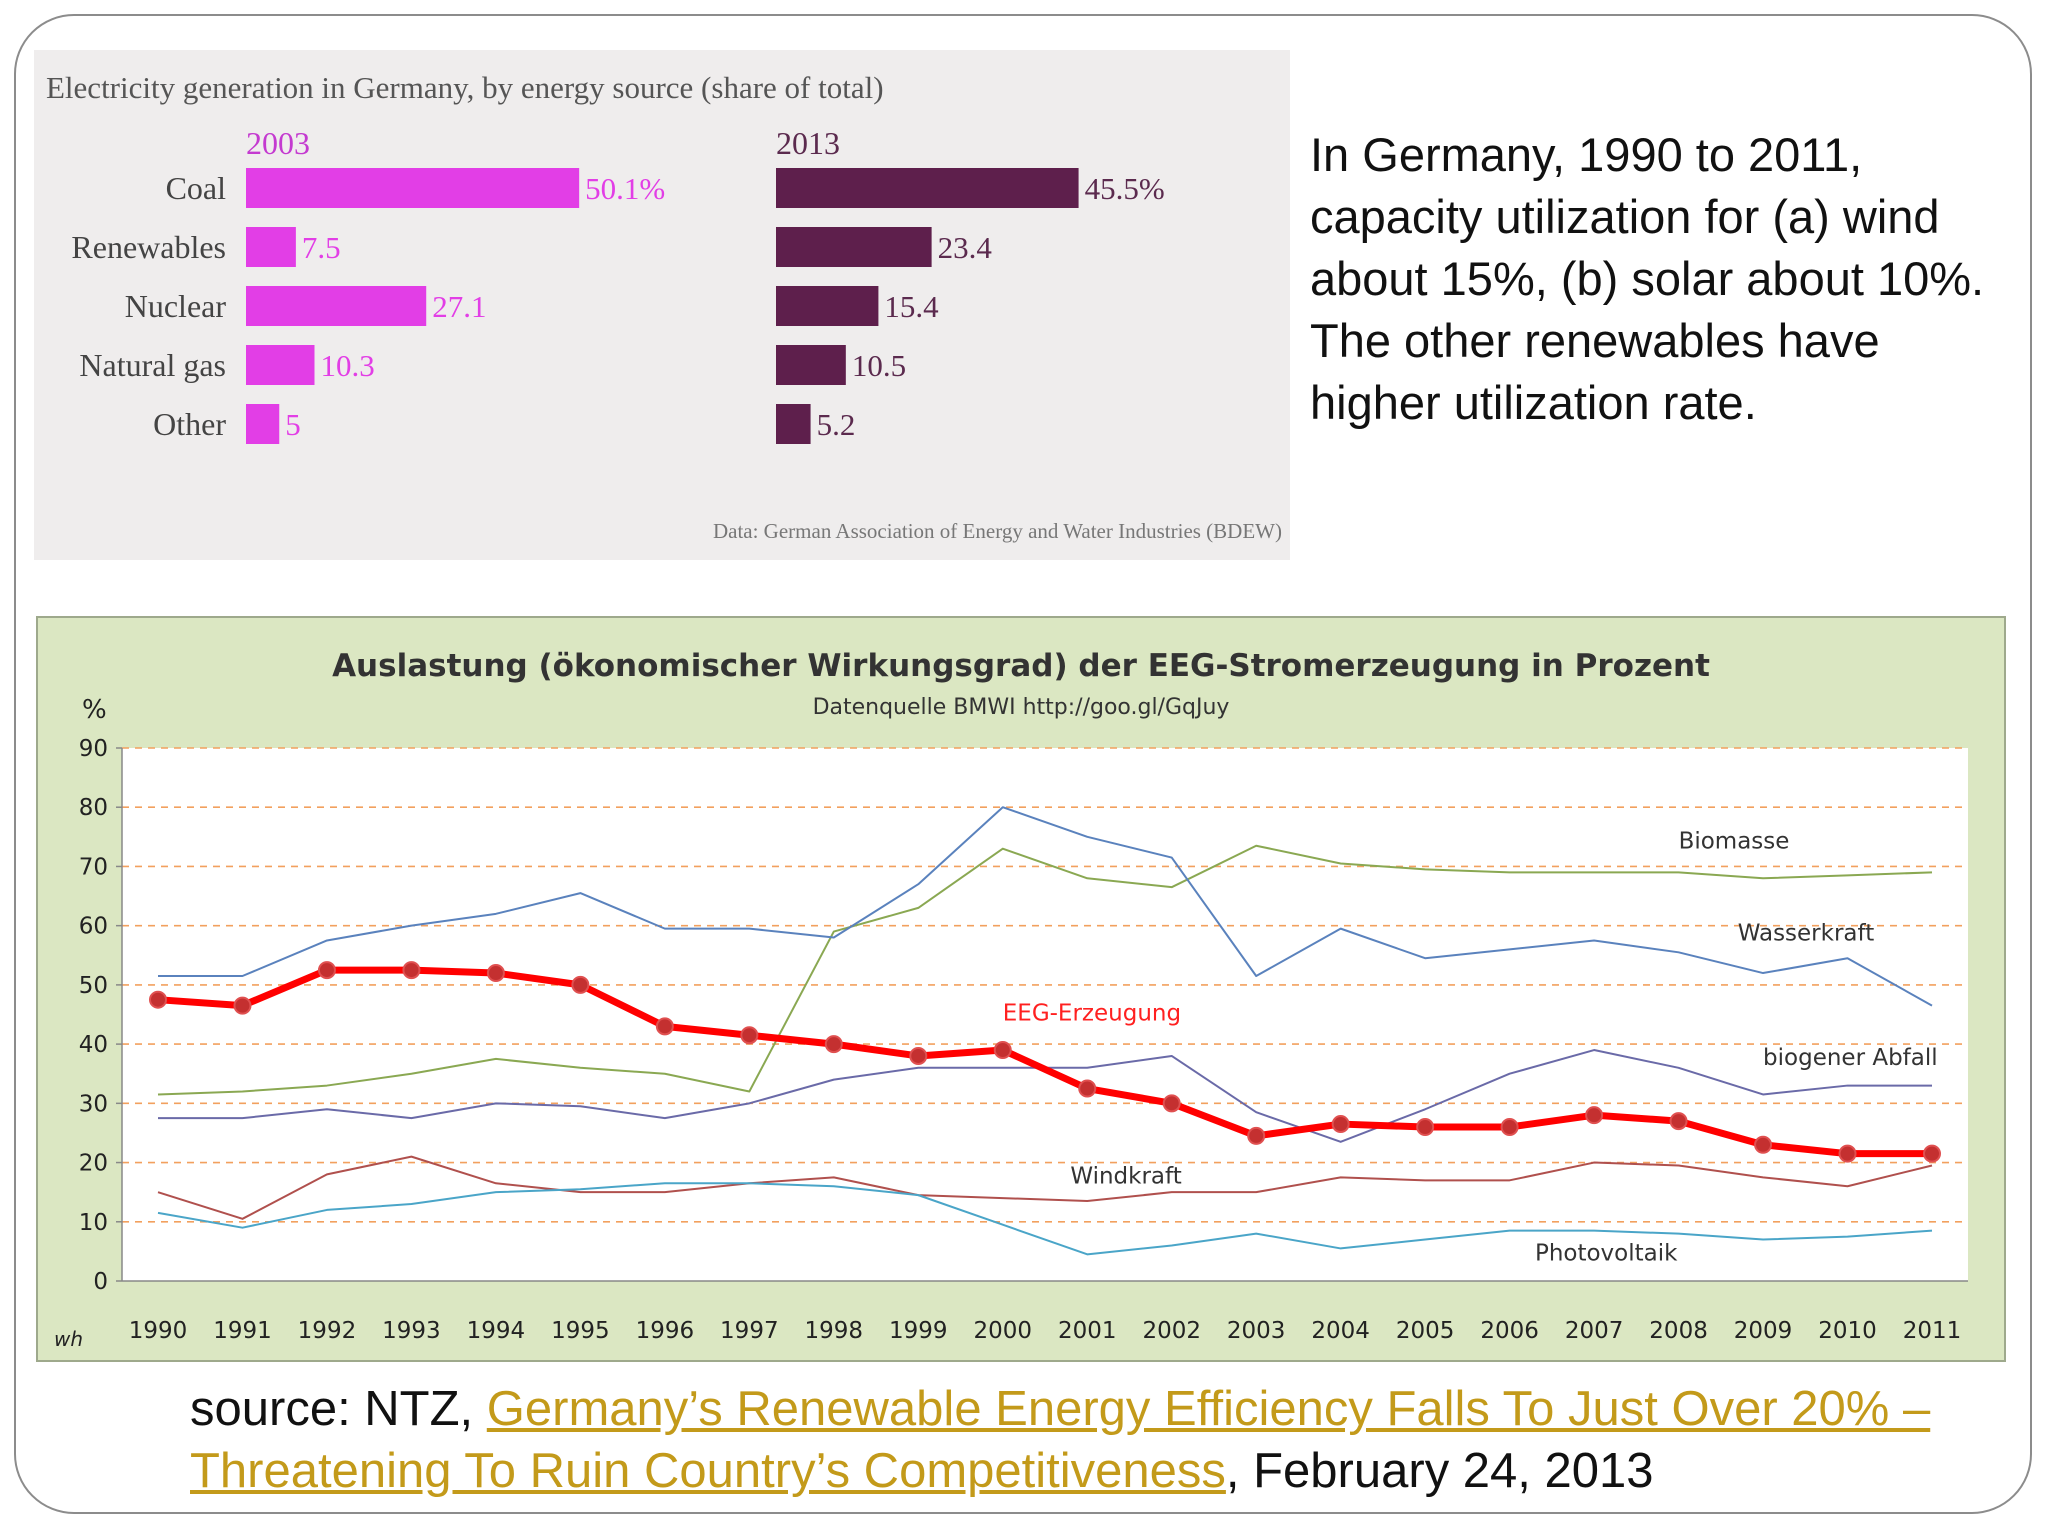  What do you see at coordinates (1045, 1187) in the screenshot?
I see `series-line-windkraft` at bounding box center [1045, 1187].